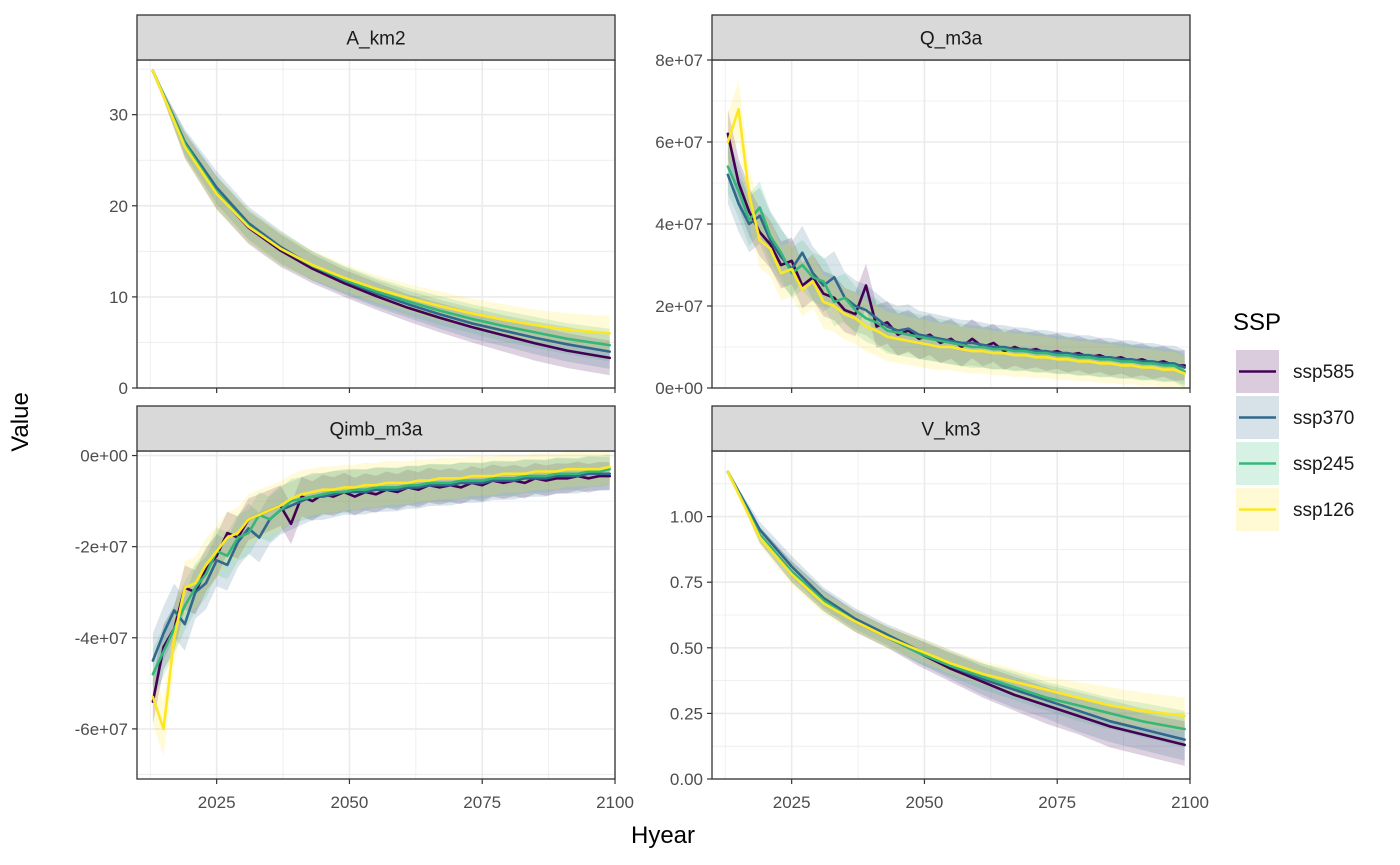 Image resolution: width=1400 pixels, height=865 pixels. Describe the element at coordinates (118, 115) in the screenshot. I see `y-tick-label: 30` at that location.